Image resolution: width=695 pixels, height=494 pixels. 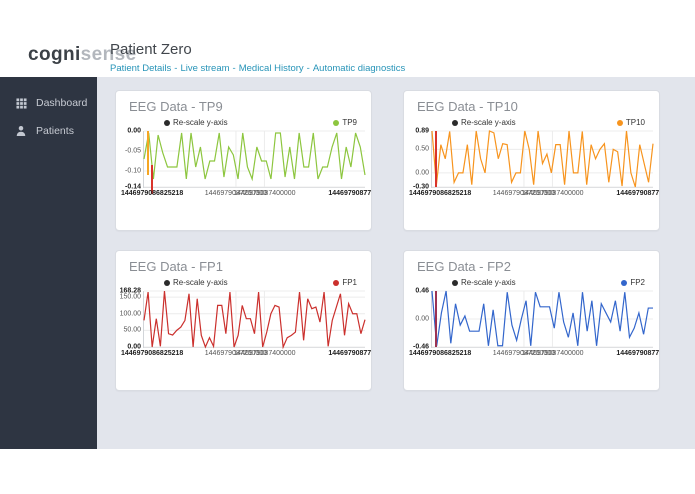 What do you see at coordinates (130, 291) in the screenshot?
I see `y-tick-label: 168.28` at bounding box center [130, 291].